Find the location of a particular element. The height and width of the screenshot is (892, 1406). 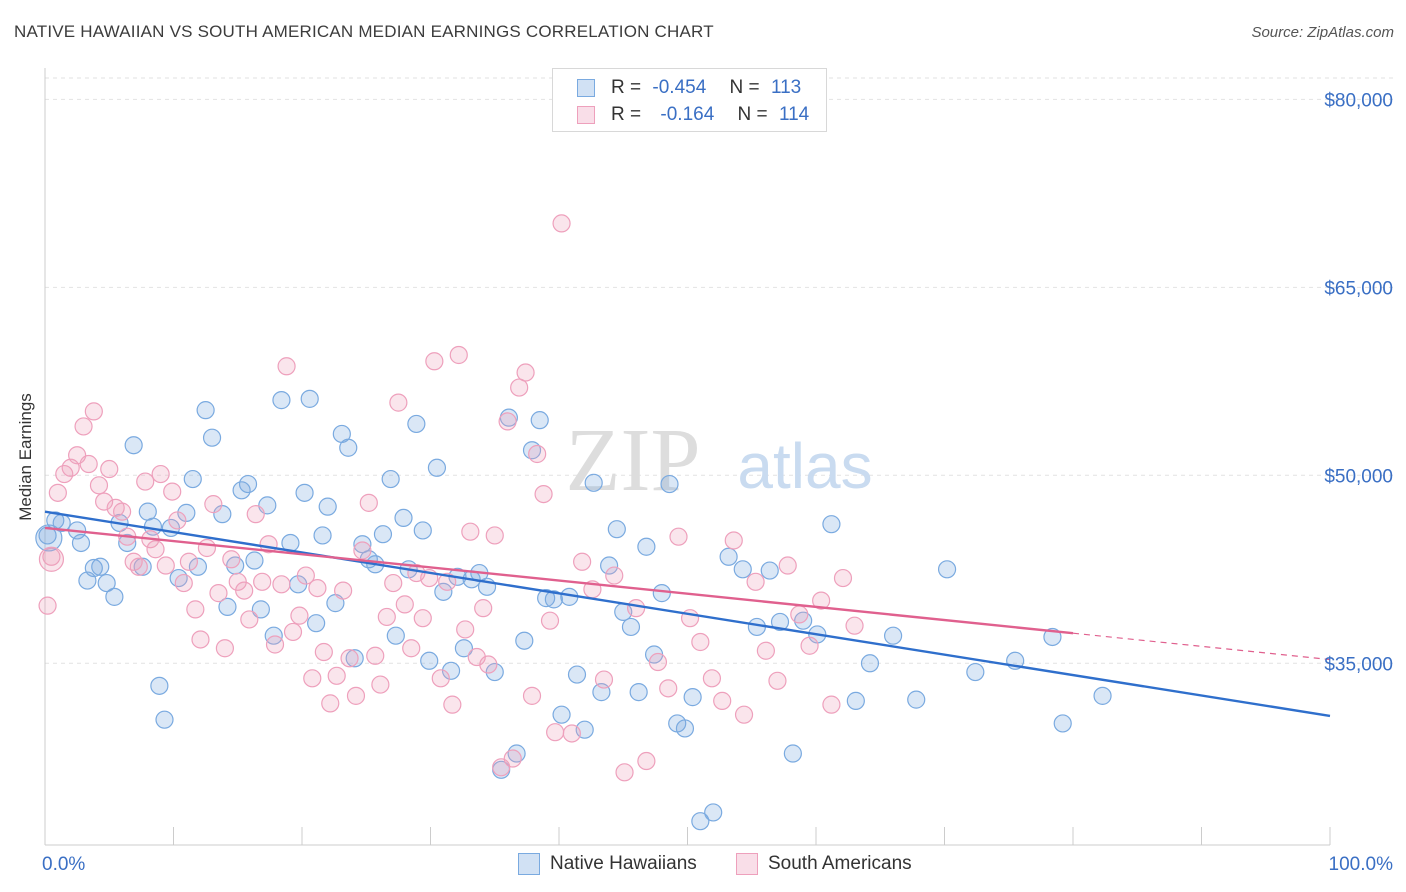

legend-n-value: 113 is located at coordinates (786, 87).